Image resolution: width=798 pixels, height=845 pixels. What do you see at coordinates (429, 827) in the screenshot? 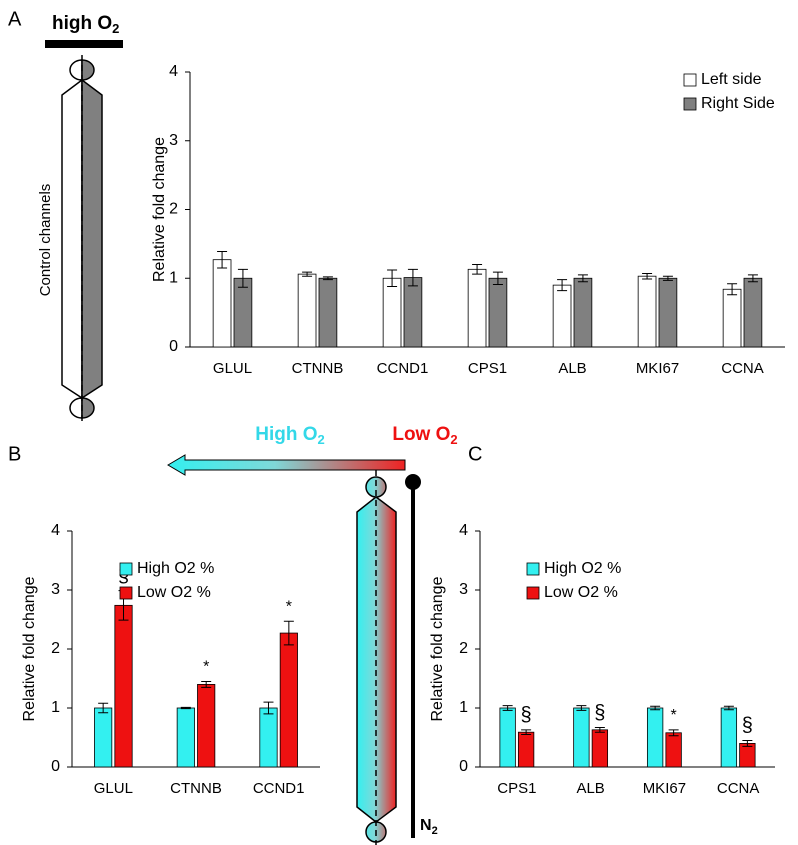
I see `n2-label: N2` at bounding box center [429, 827].